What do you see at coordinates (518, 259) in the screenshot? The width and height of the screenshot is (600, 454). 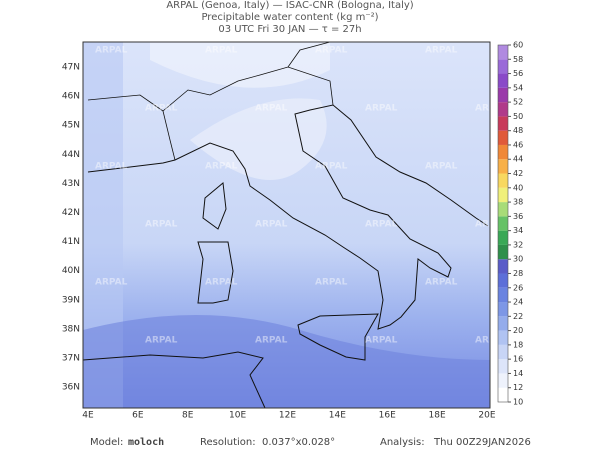 I see `colorbar-label: 30` at bounding box center [518, 259].